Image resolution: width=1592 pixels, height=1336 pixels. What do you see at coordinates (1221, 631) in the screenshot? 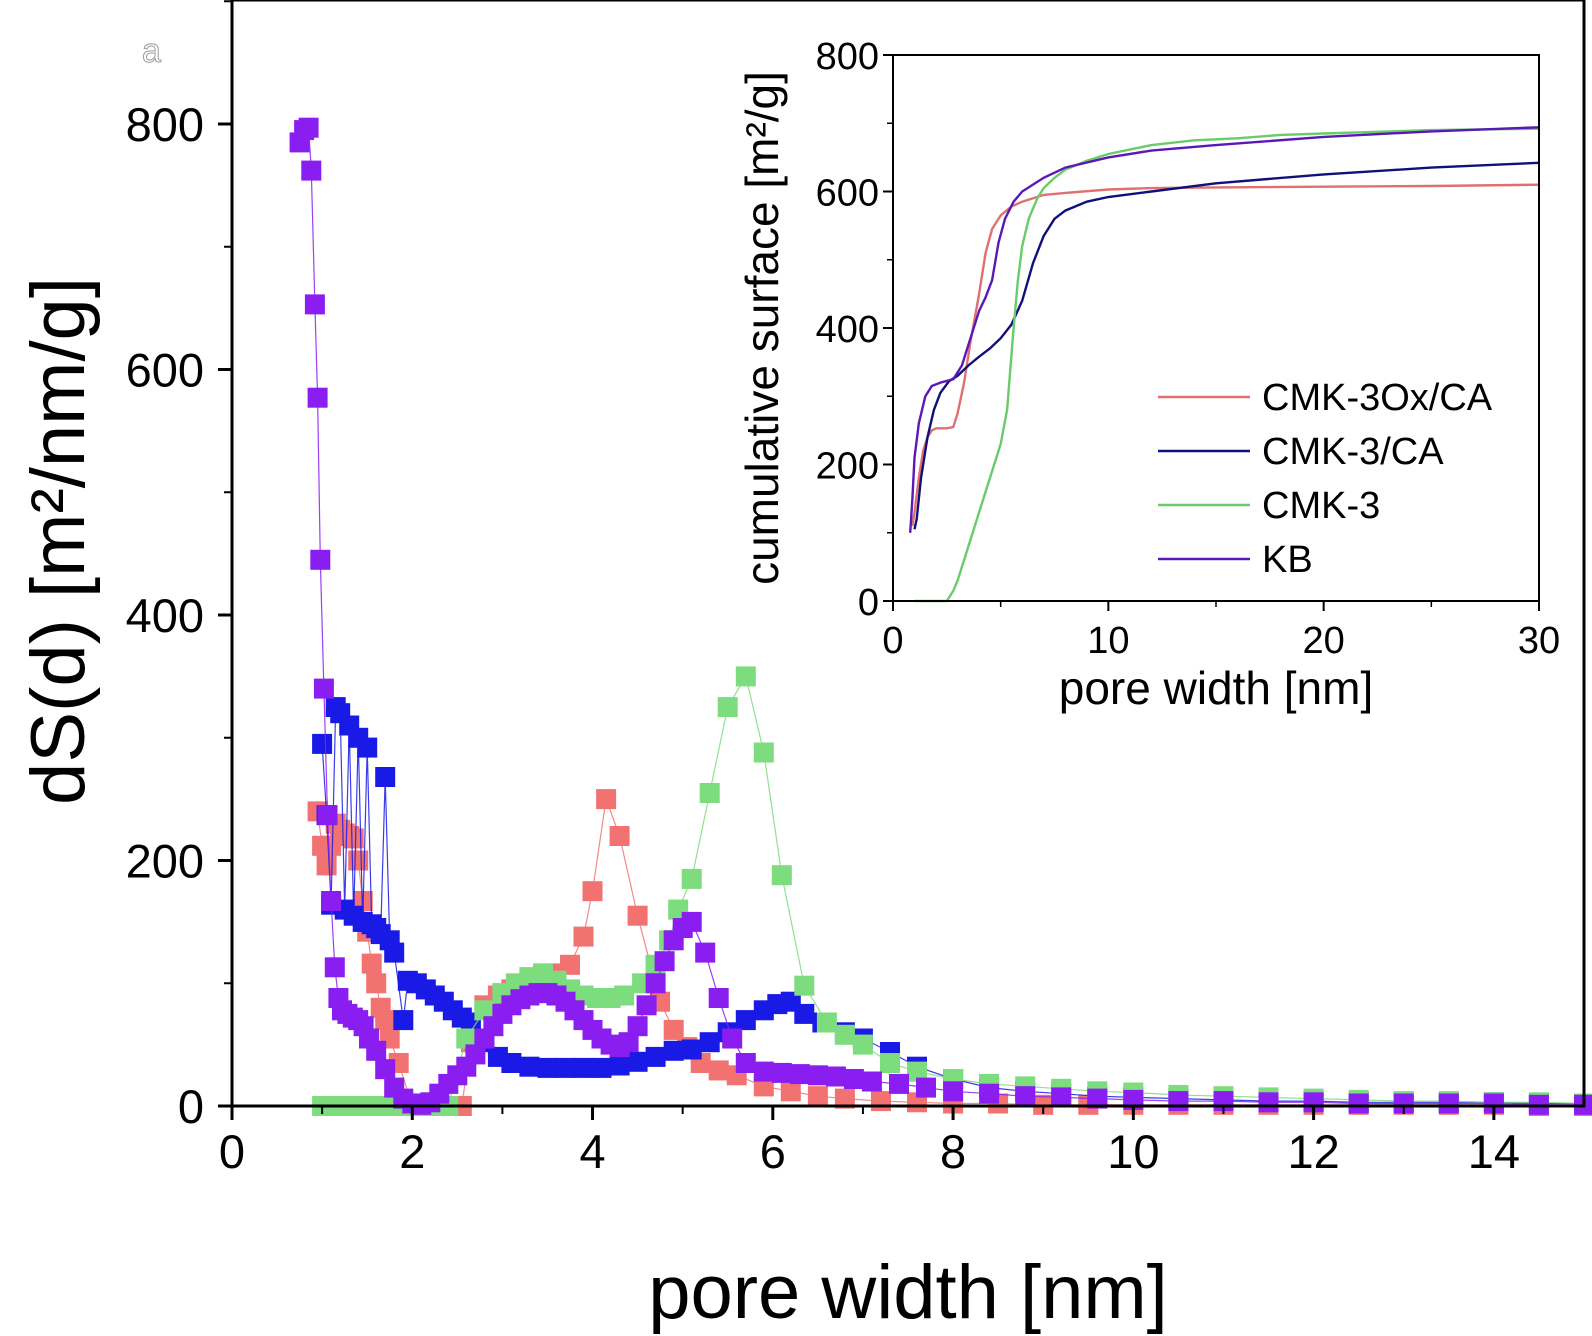
I see `inset-x-axis: 0 10 20 30` at bounding box center [1221, 631].